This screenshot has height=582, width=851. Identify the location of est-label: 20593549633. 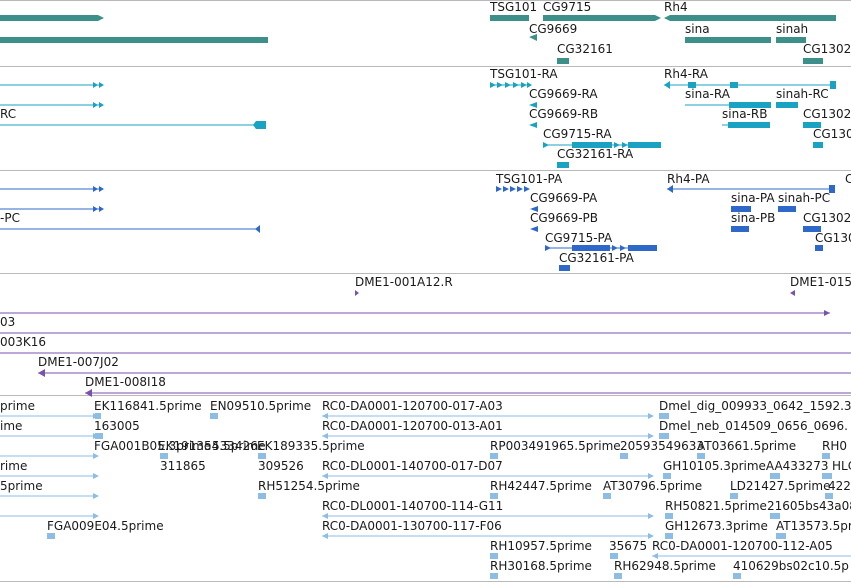
(662, 446).